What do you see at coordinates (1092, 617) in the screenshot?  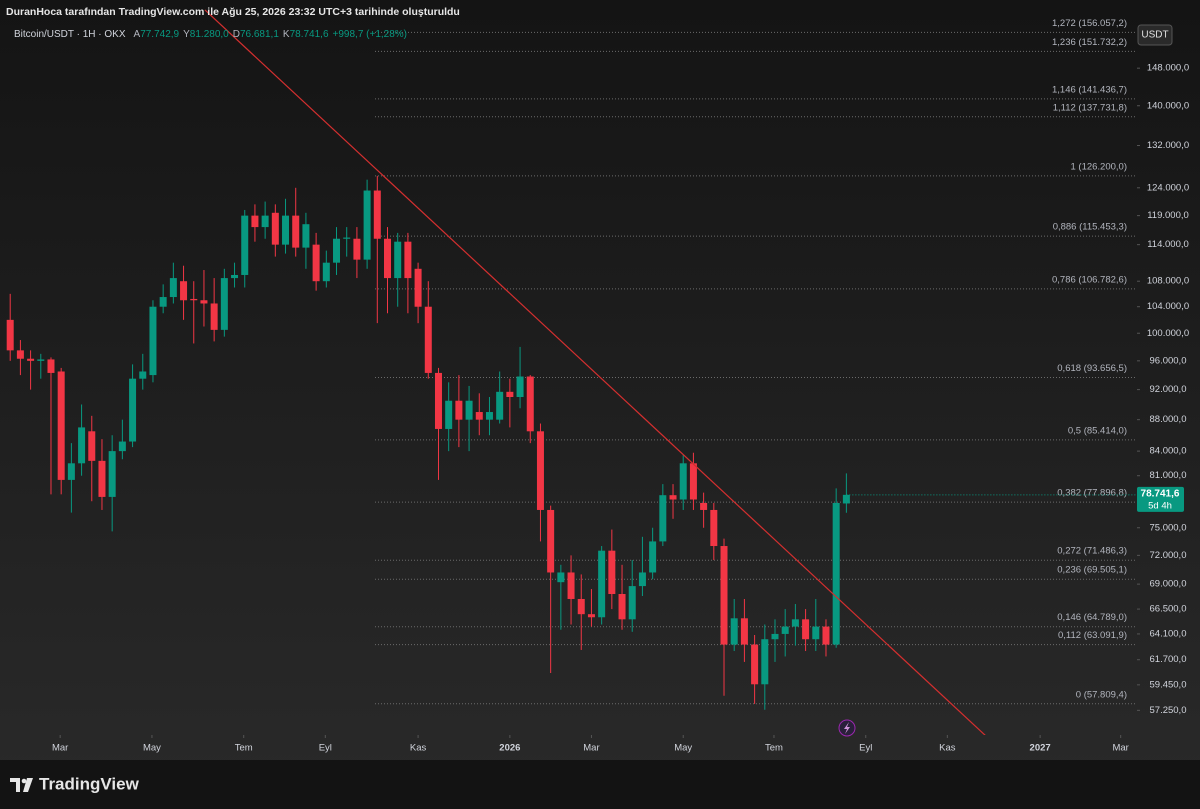 I see `fib-label: 0,146 (64.789,0)` at bounding box center [1092, 617].